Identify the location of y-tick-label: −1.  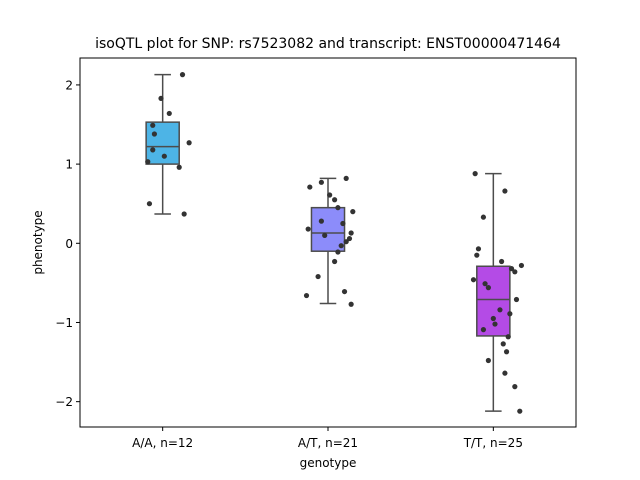
(64, 323).